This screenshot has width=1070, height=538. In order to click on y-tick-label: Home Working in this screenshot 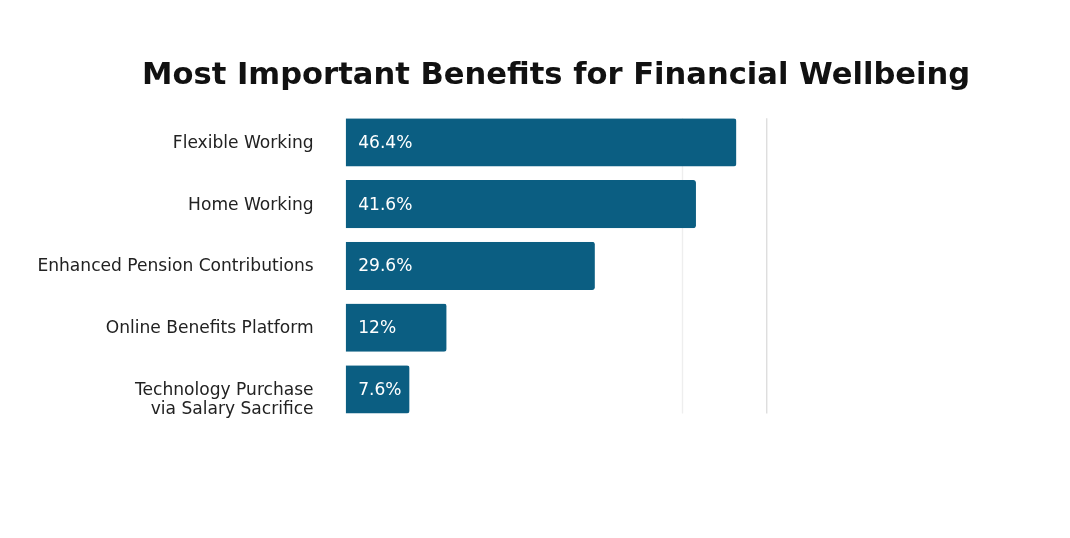, I will do `click(251, 203)`.